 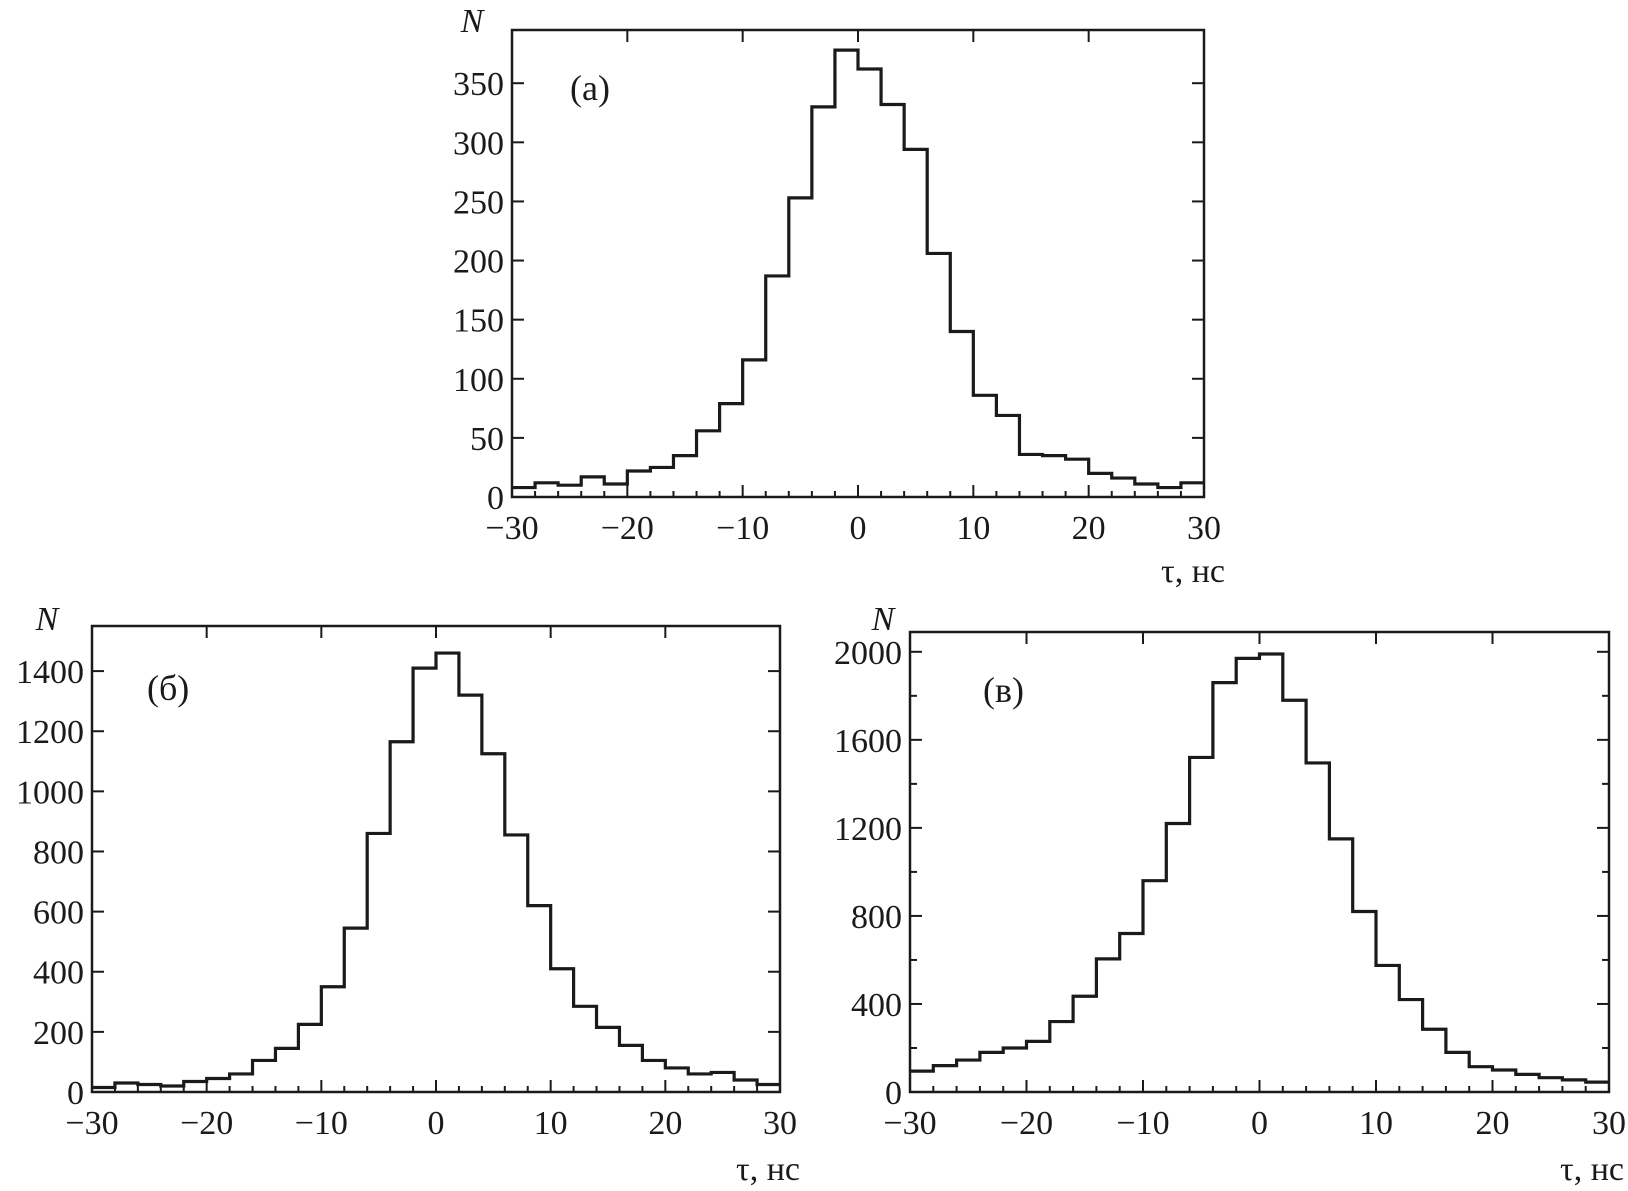 I want to click on y-tick-label: 100, so click(x=478, y=380).